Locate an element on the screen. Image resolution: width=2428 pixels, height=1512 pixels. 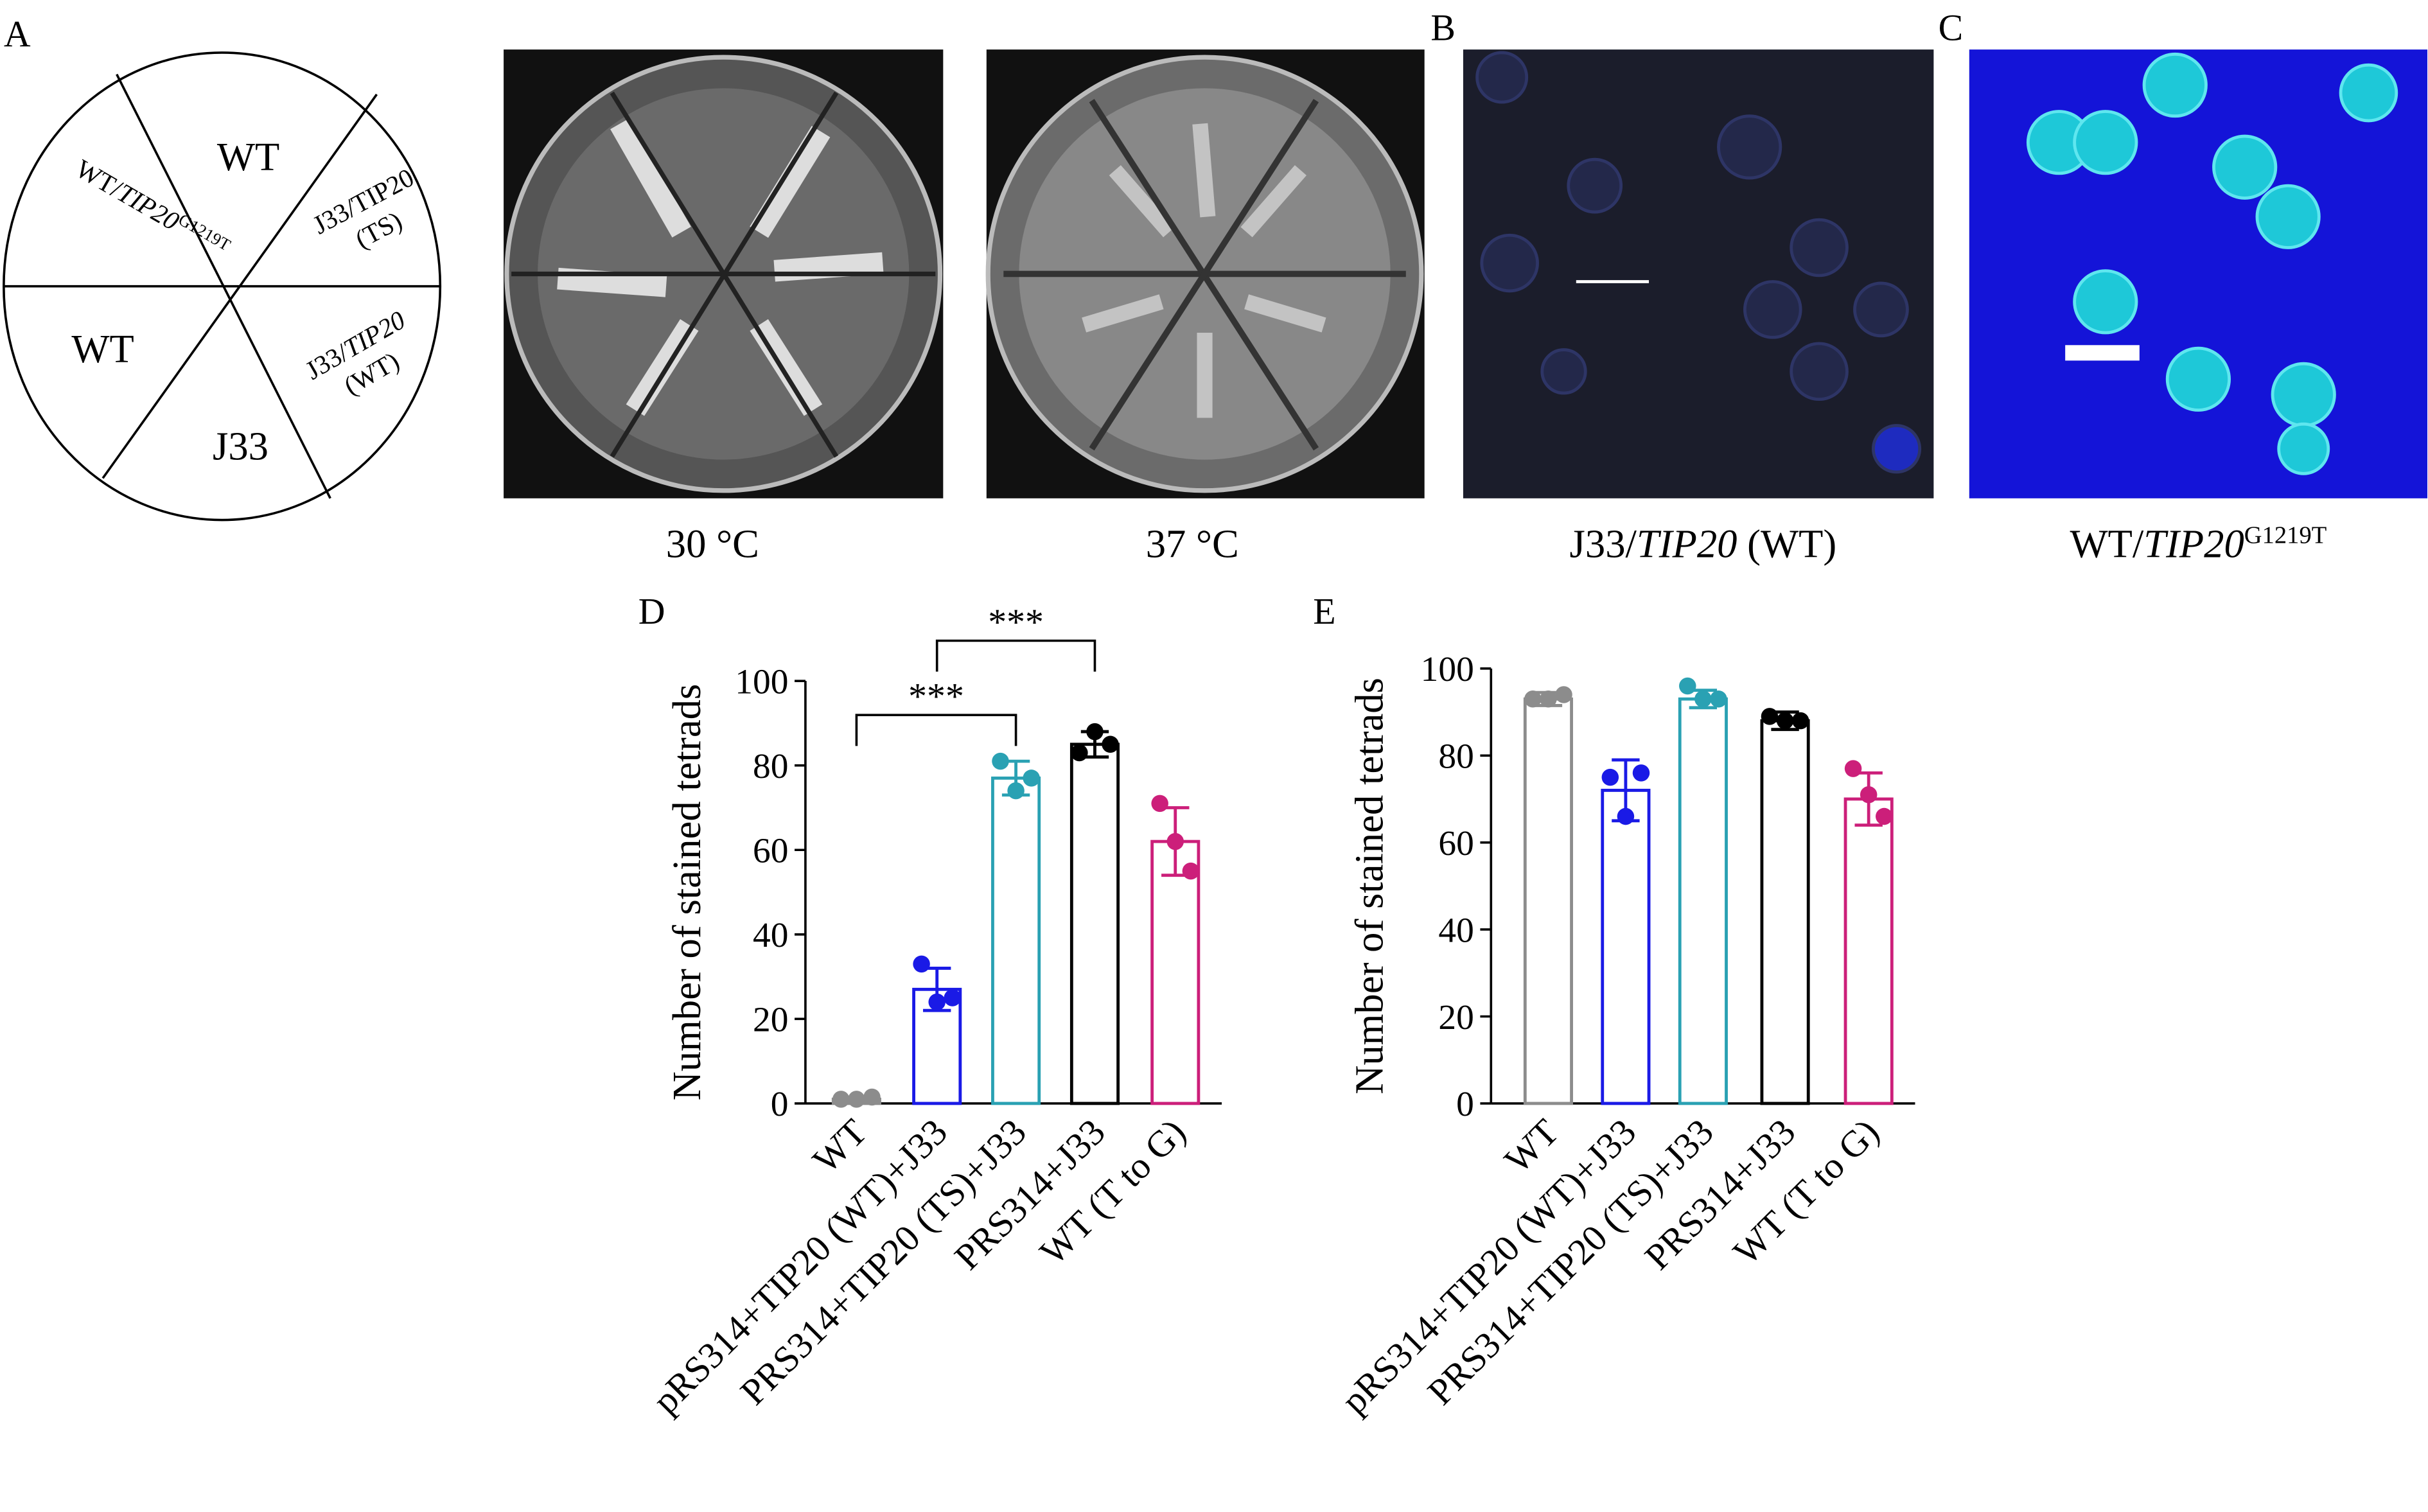
sector-label: J33/TIP20(WT) is located at coordinates (364, 360).